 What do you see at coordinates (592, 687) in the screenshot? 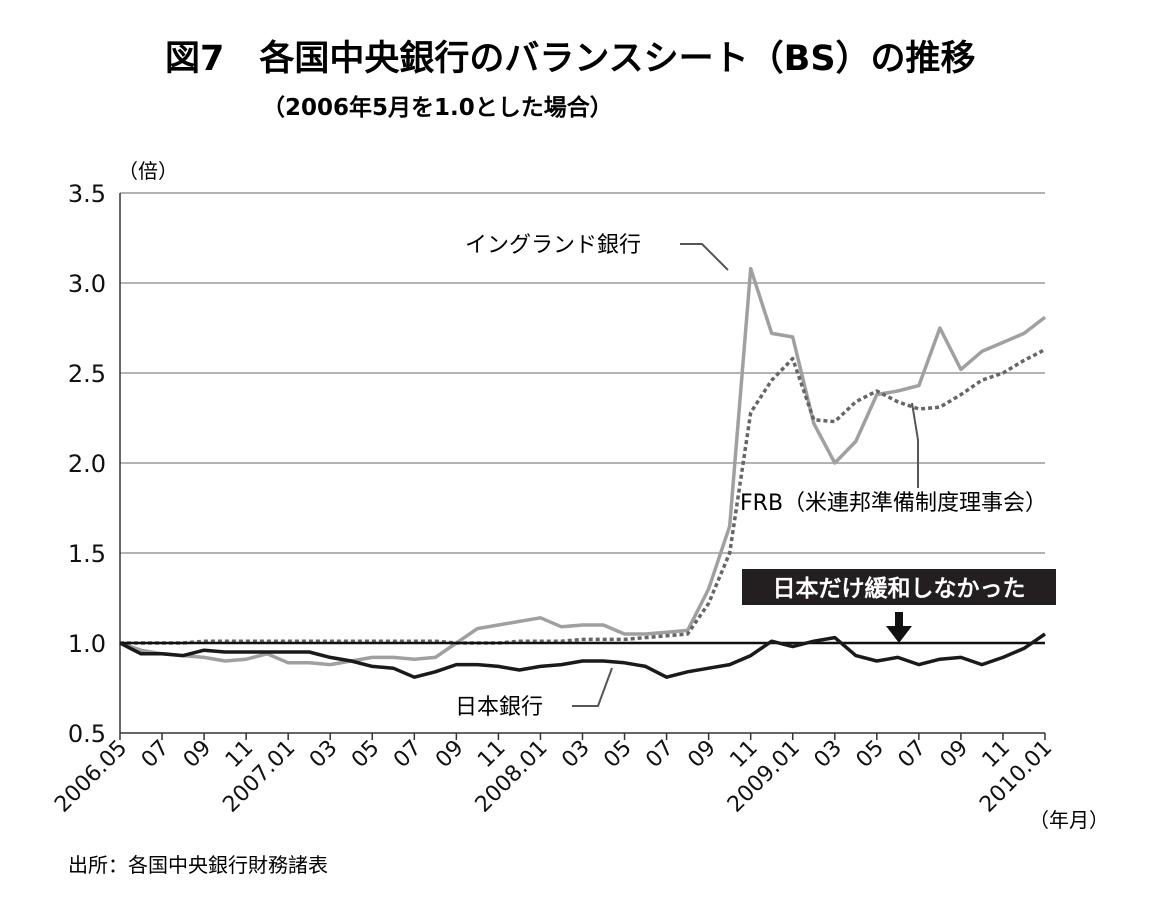
I see `boj-leader-line` at bounding box center [592, 687].